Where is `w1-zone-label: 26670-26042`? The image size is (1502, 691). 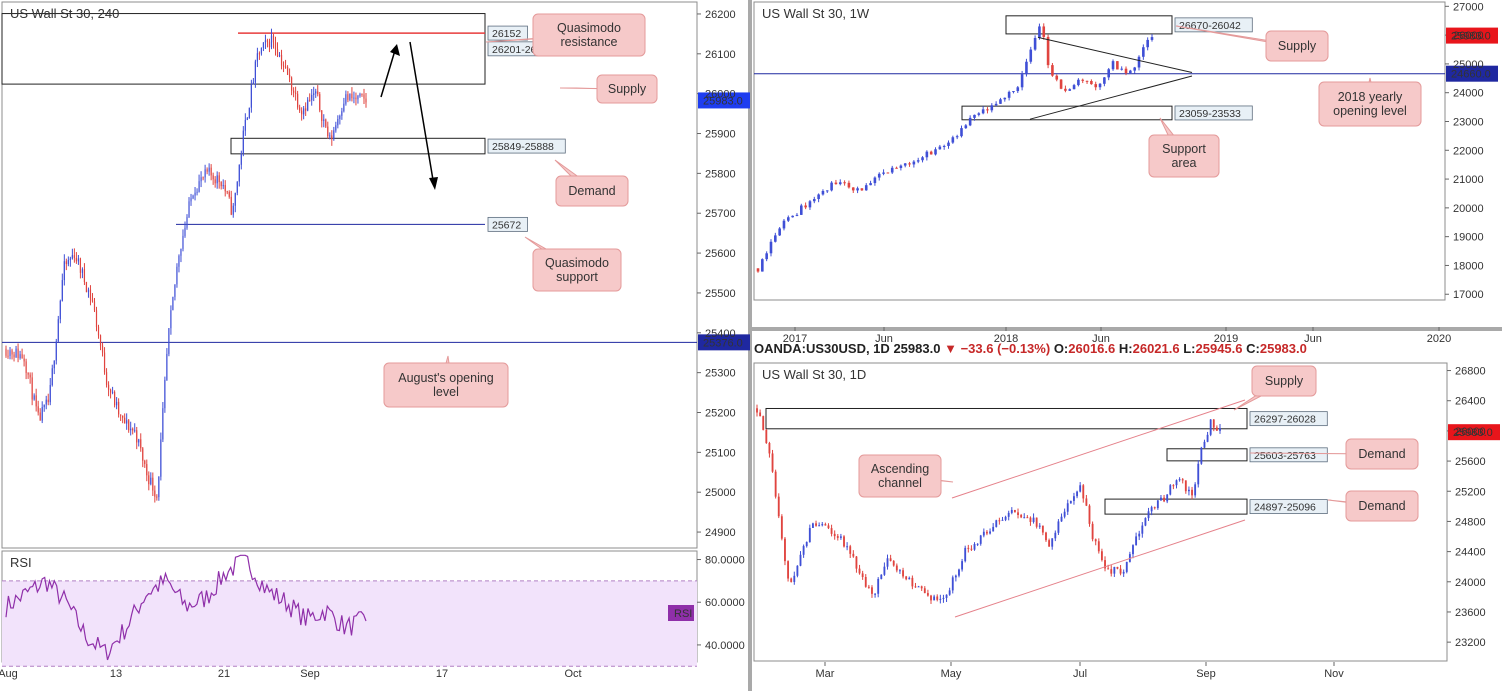
w1-zone-label: 26670-26042 is located at coordinates (1210, 26).